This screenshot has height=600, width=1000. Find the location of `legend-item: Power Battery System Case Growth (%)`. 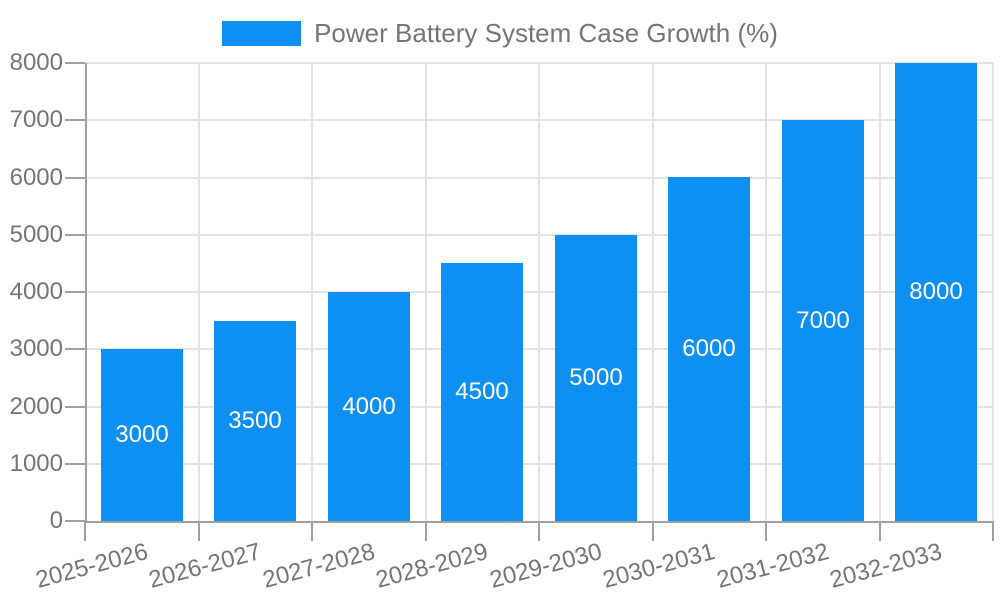

legend-item: Power Battery System Case Growth (%) is located at coordinates (500, 33).